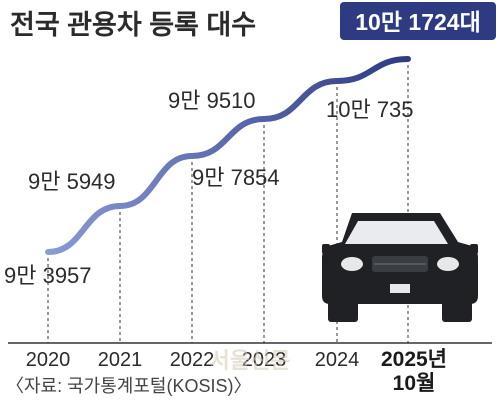 The width and height of the screenshot is (500, 406). Describe the element at coordinates (236, 177) in the screenshot. I see `data-label-2023: 9만 7854` at that location.